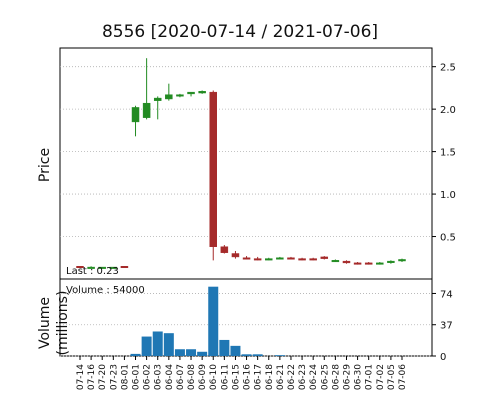  Describe the element at coordinates (259, 377) in the screenshot. I see `x-tick-label: 06-17` at that location.